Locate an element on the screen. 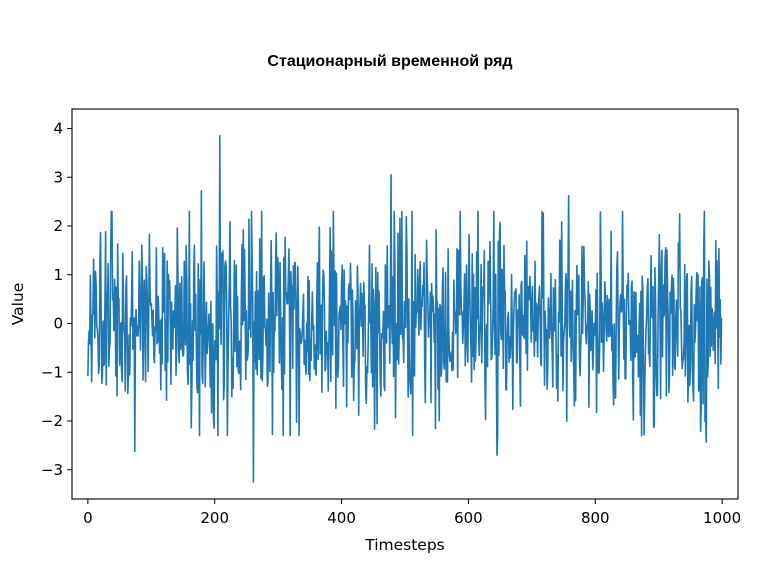  y-axis-label: Value is located at coordinates (18, 304).